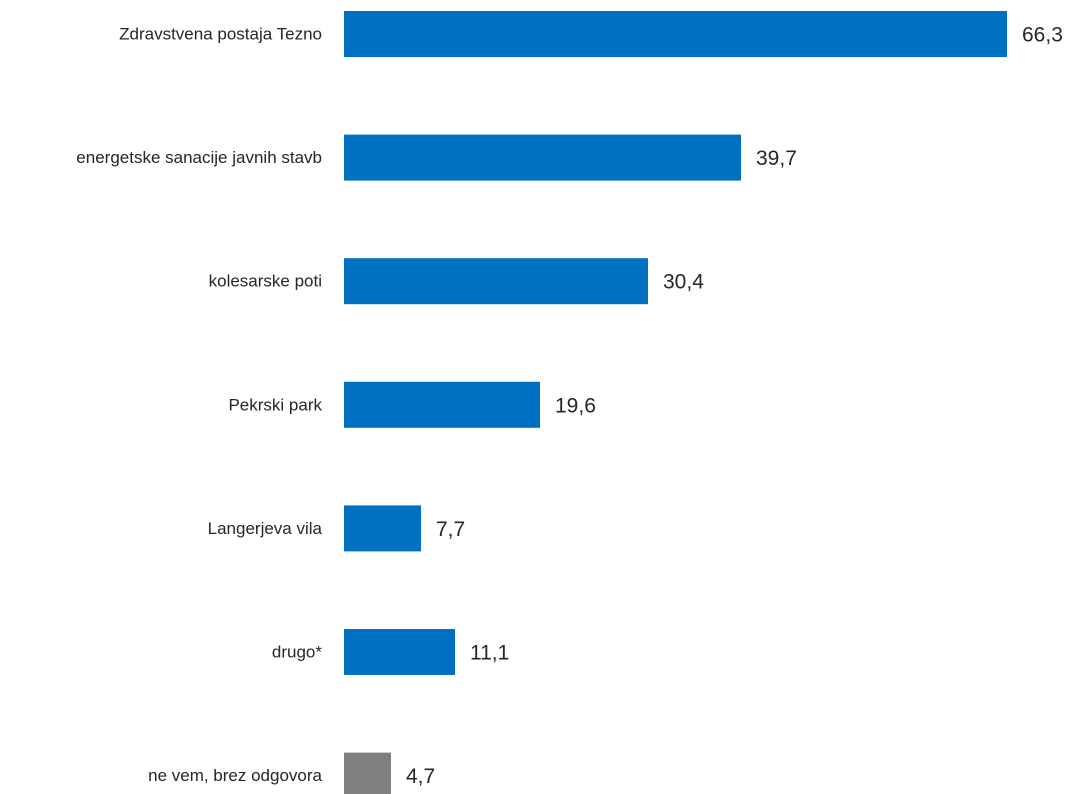  What do you see at coordinates (235, 775) in the screenshot?
I see `category-label-6: ne vem, brez odgovora` at bounding box center [235, 775].